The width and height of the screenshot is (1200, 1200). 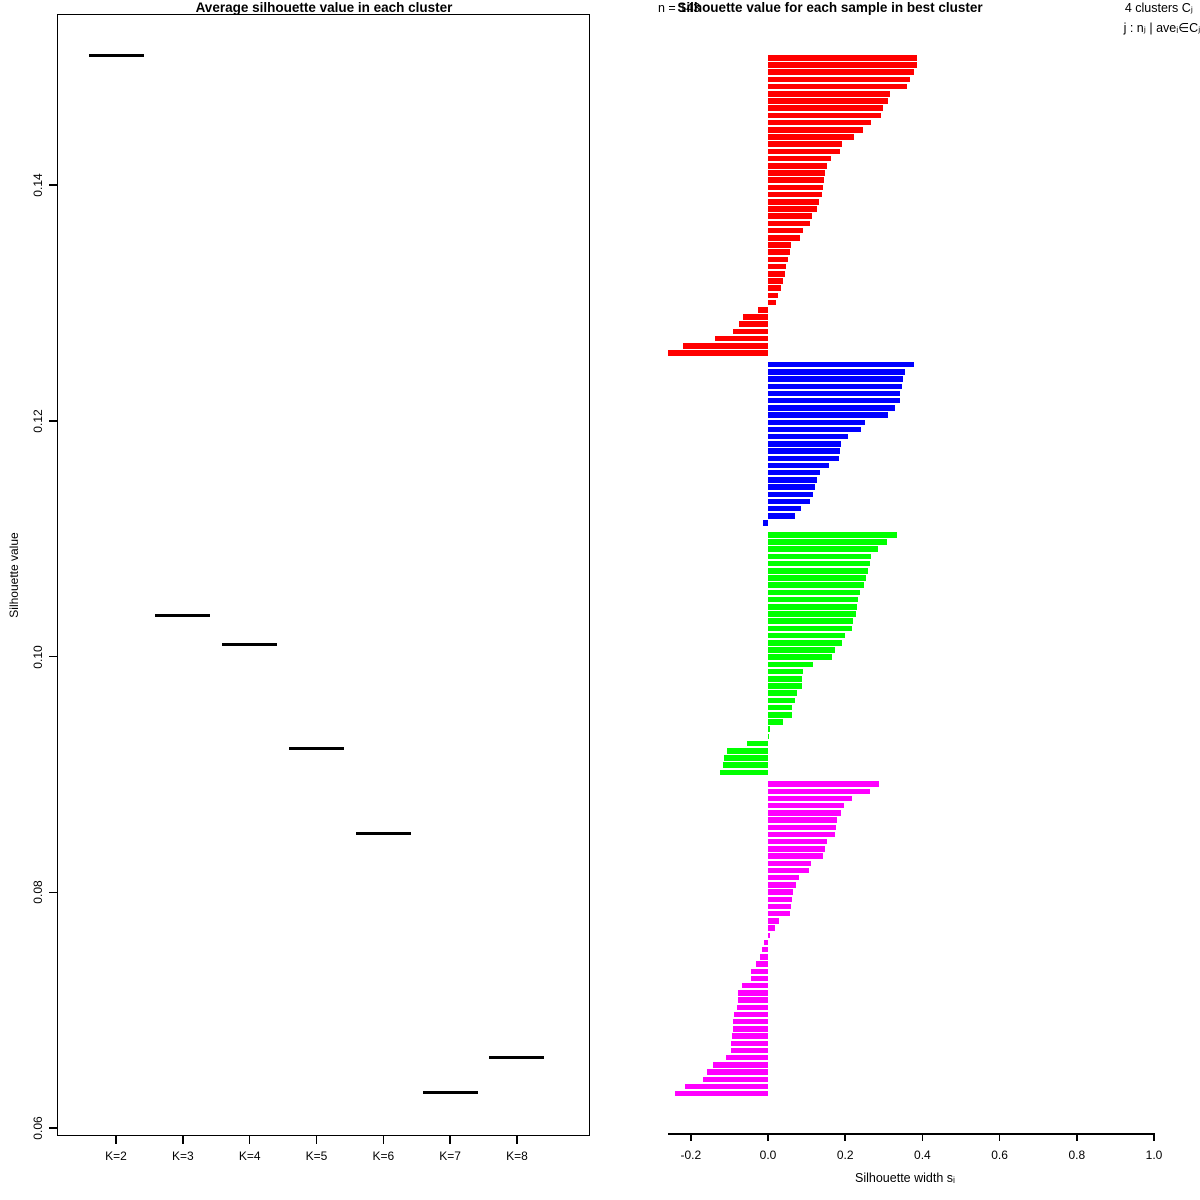 I want to click on left-y-tick-label: 0.08, so click(x=38, y=892).